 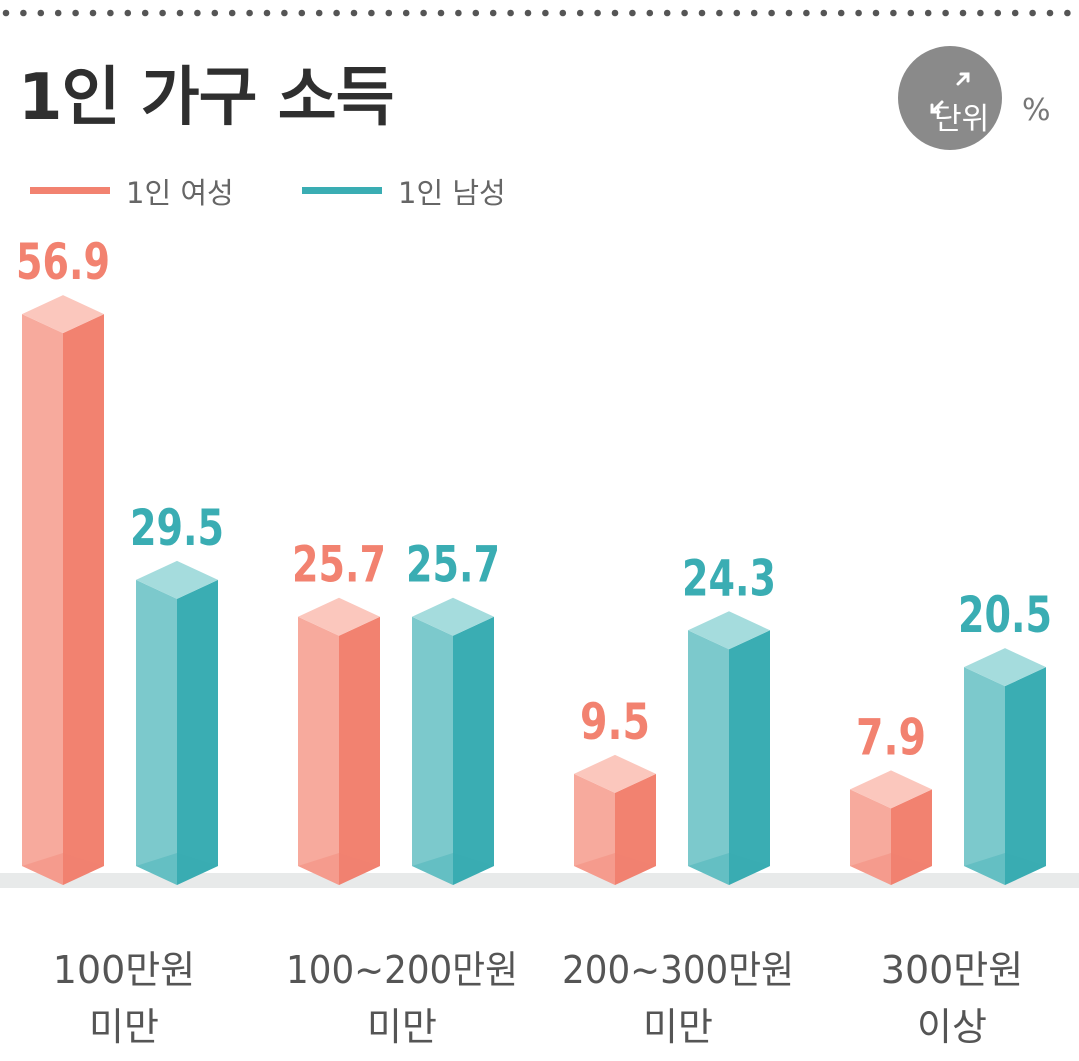 I want to click on dotted-divider, so click(x=536, y=13).